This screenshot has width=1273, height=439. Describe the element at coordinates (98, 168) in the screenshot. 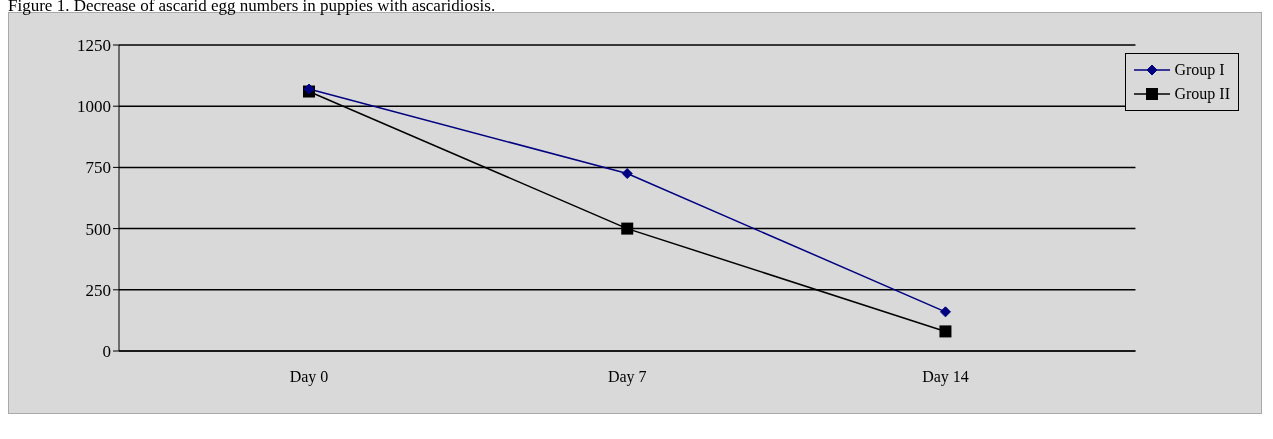

I see `y-tick-label: 750` at that location.